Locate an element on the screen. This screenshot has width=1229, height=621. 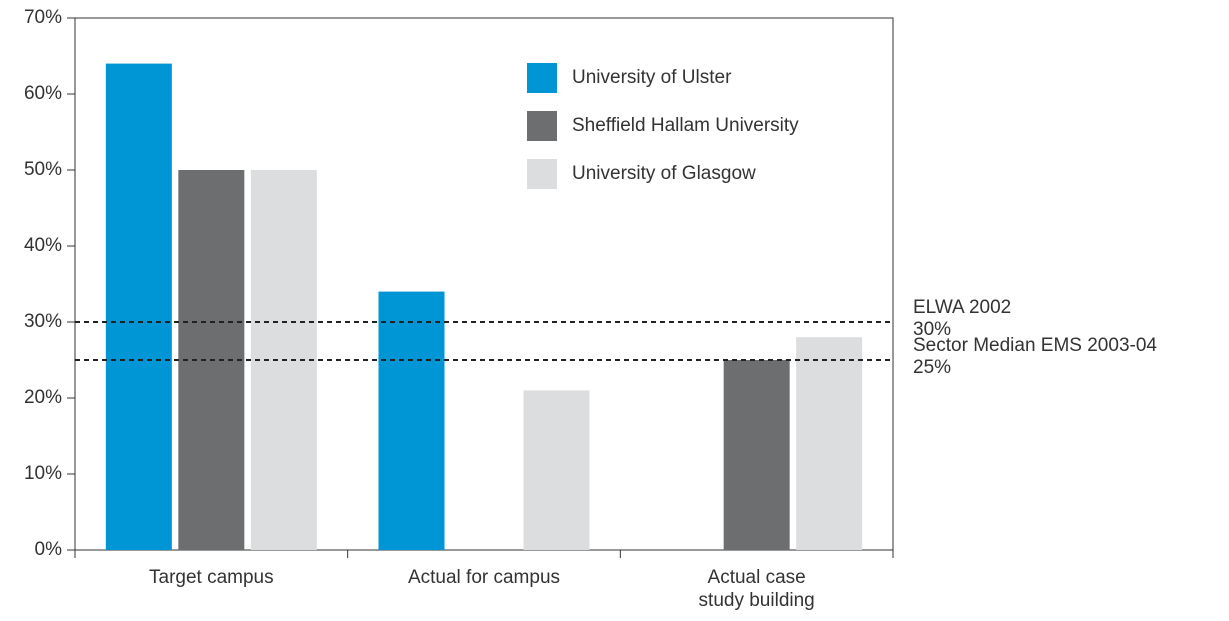
y-tick-label: 0% is located at coordinates (49, 549).